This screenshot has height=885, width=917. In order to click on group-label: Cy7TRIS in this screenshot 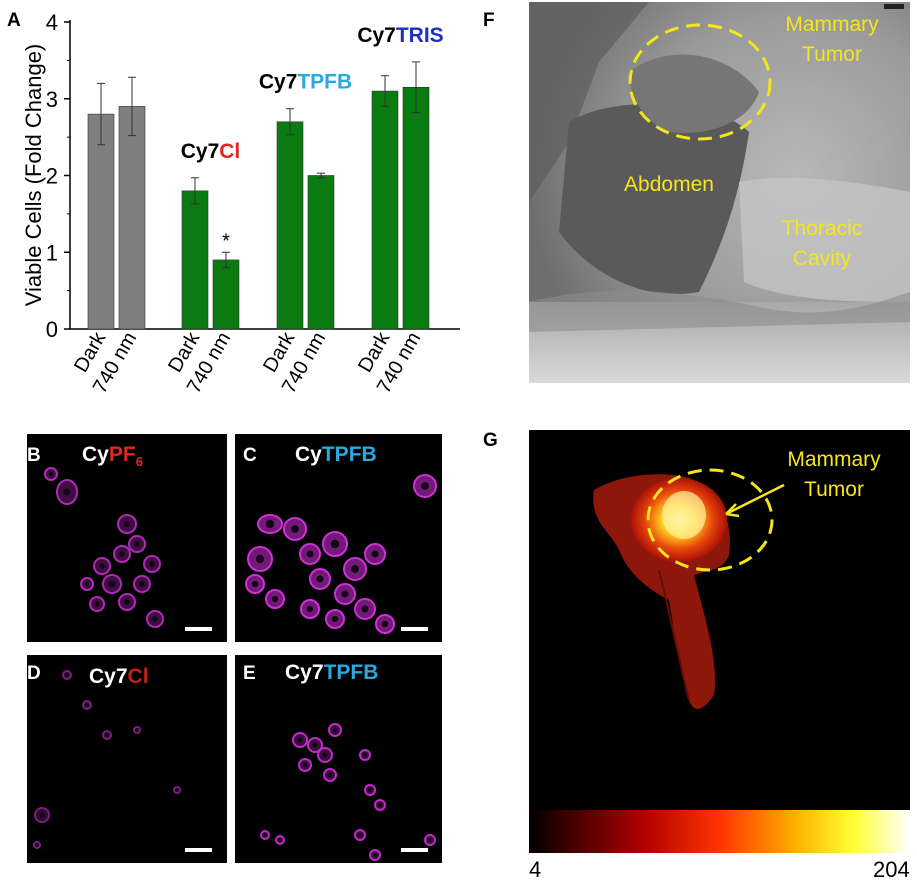, I will do `click(400, 35)`.